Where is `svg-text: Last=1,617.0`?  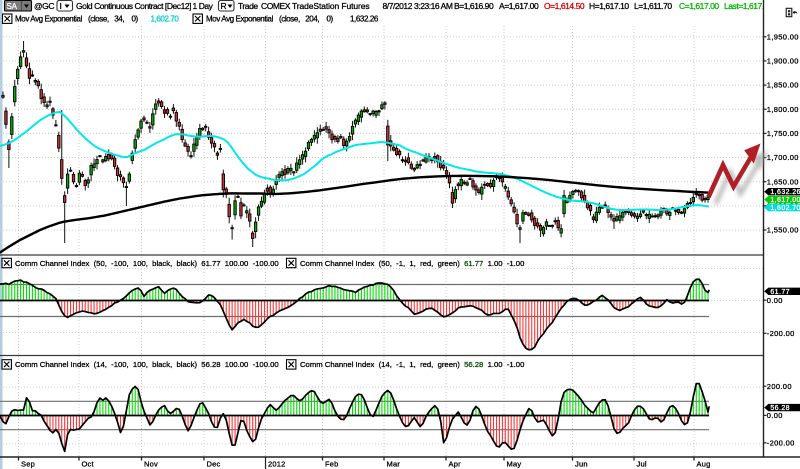 svg-text: Last=1,617.0 is located at coordinates (746, 6).